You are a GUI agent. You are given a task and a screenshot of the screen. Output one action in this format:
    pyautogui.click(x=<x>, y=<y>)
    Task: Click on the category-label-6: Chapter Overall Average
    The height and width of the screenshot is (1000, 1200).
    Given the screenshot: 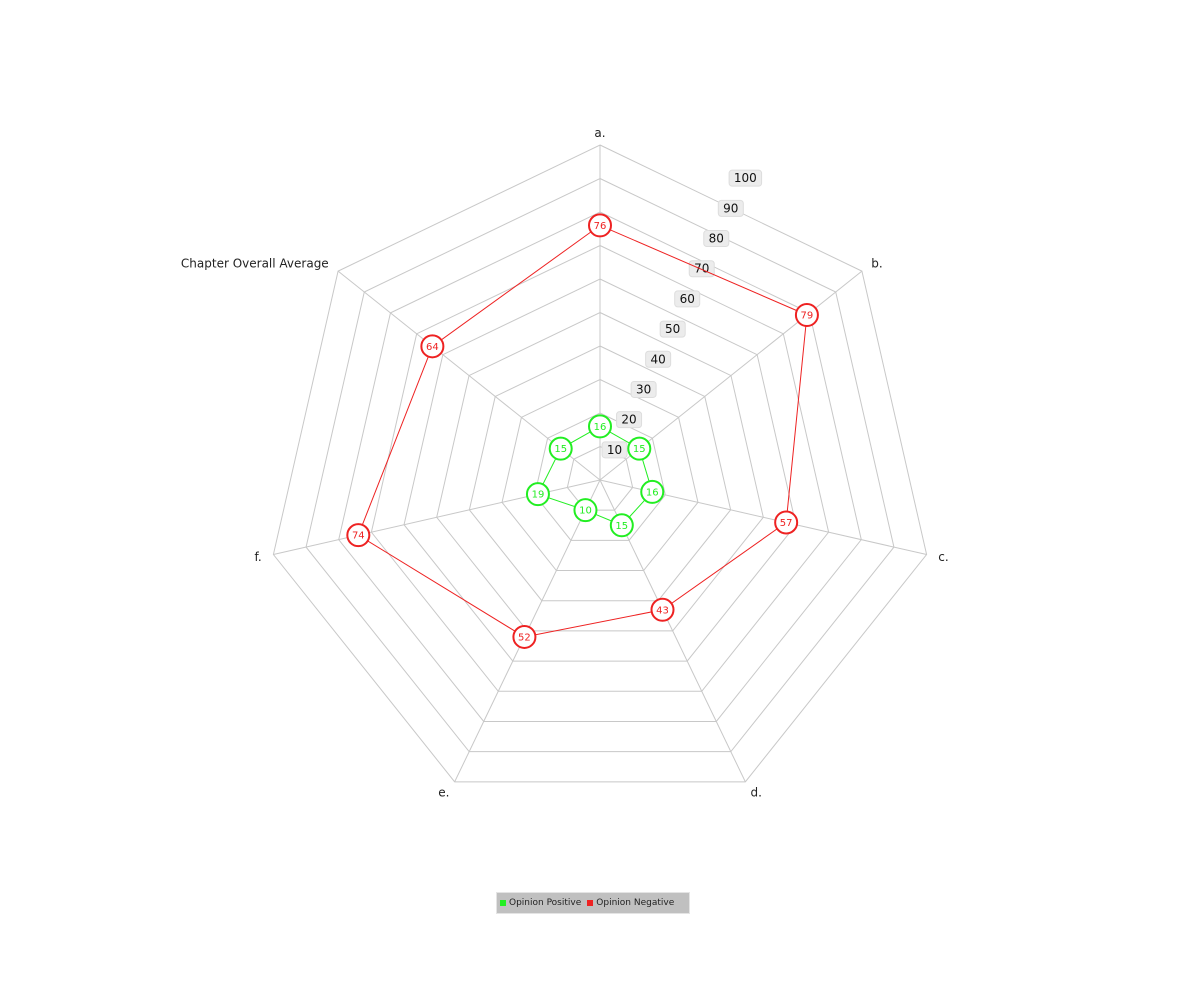 What is the action you would take?
    pyautogui.click(x=255, y=264)
    